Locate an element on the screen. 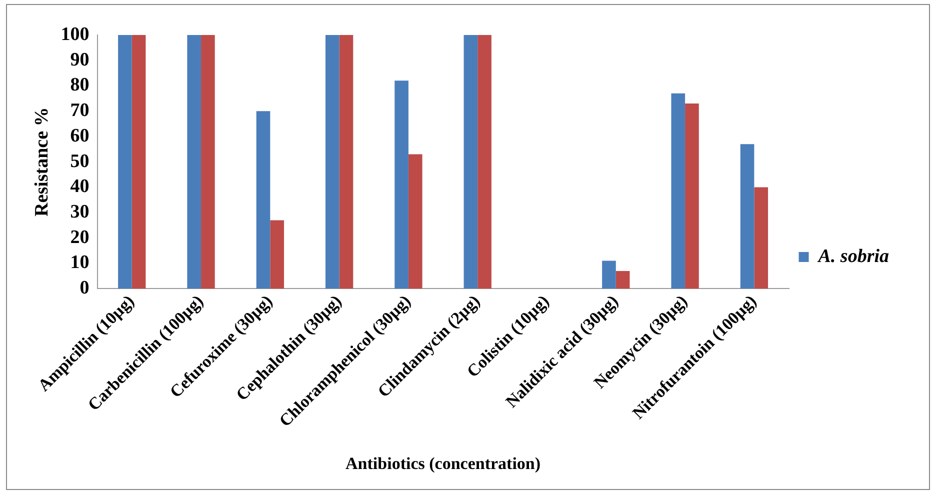  y-tick-label: 80 is located at coordinates (80, 85).